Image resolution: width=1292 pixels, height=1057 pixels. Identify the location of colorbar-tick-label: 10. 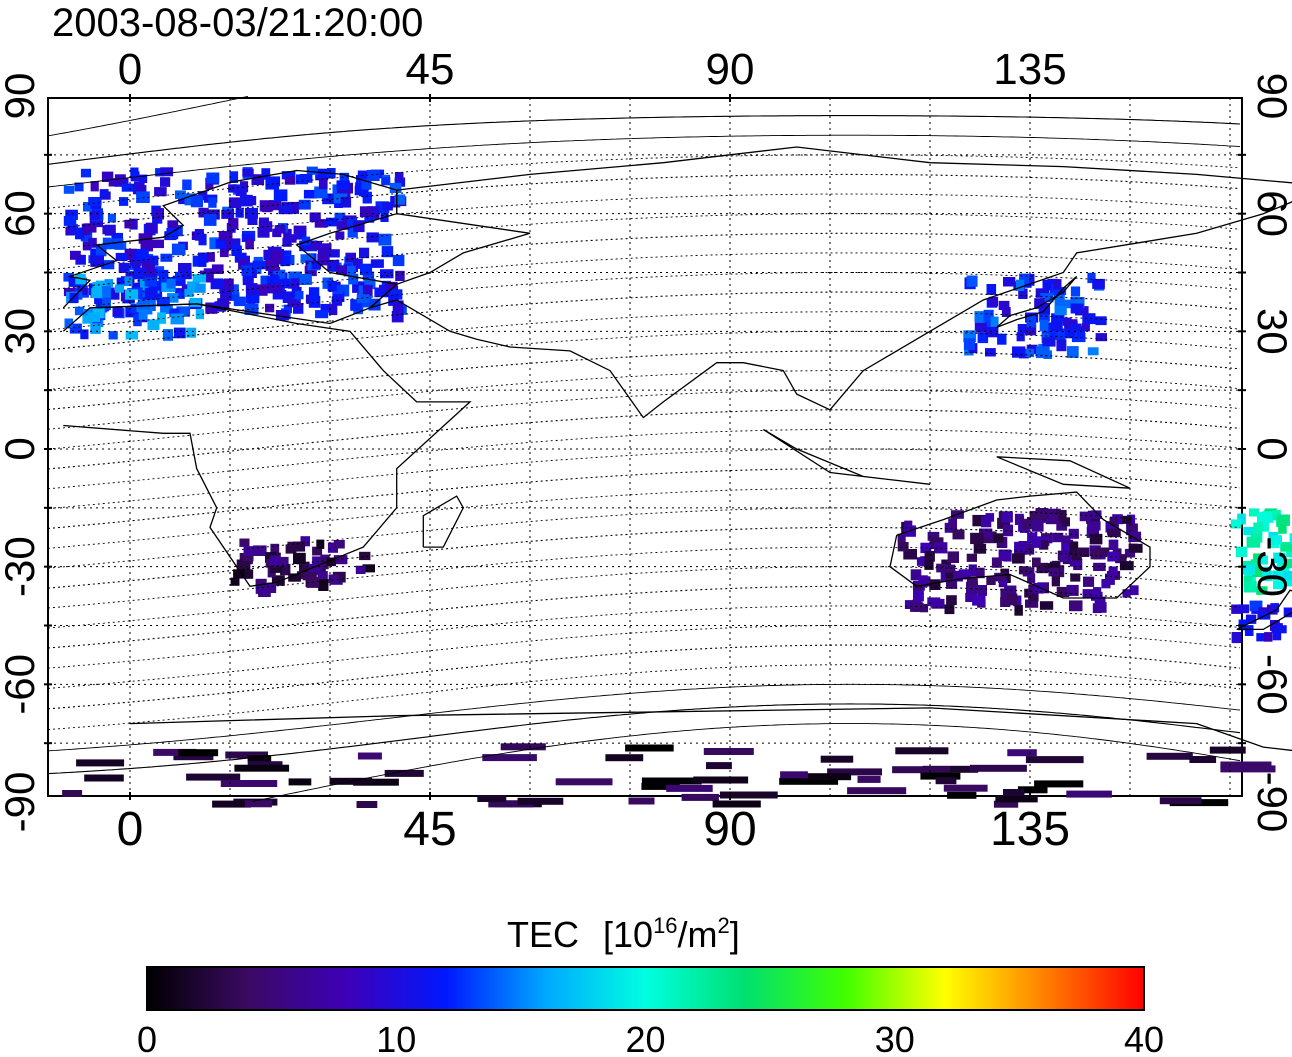
(396, 1038).